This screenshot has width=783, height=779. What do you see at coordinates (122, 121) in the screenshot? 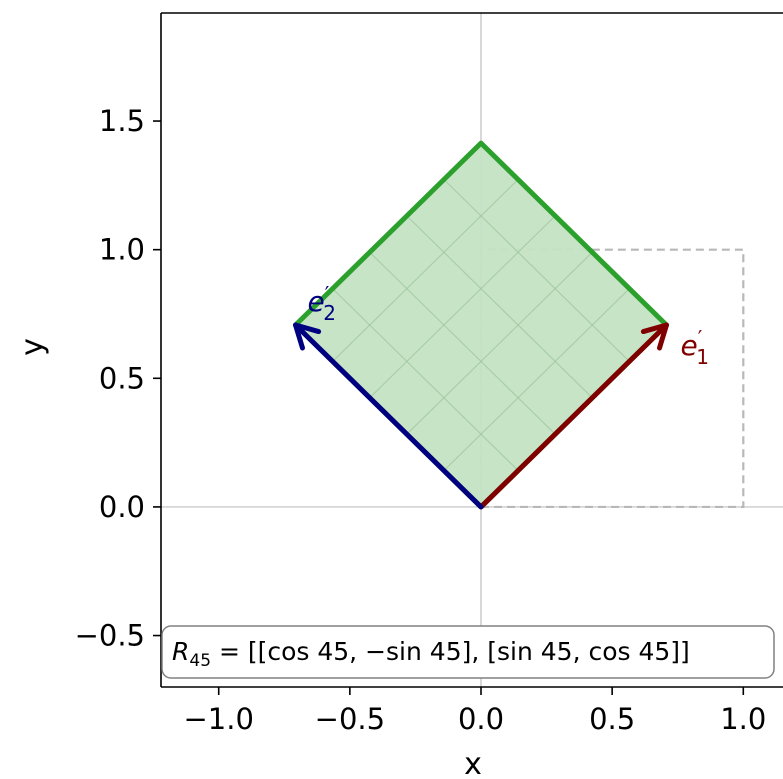
I see `y-tick-label: 1.5` at bounding box center [122, 121].